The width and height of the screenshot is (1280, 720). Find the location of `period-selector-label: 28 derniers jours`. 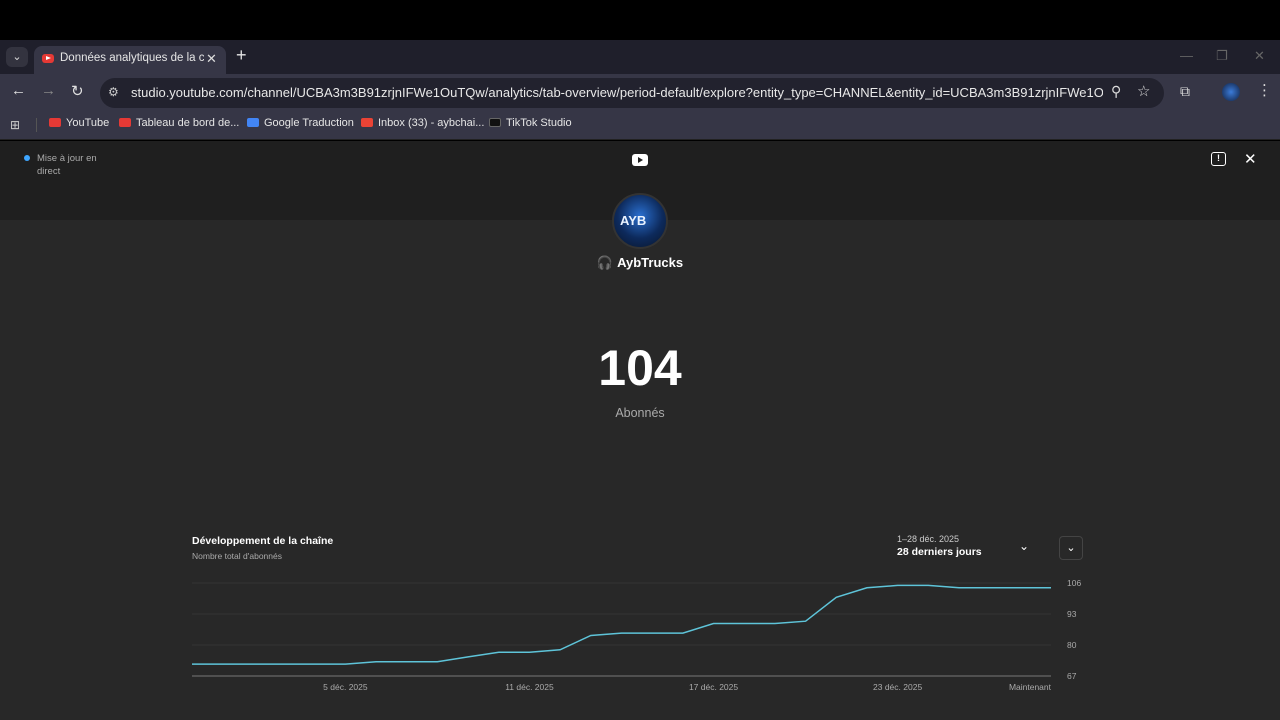

period-selector-label: 28 derniers jours is located at coordinates (939, 552).